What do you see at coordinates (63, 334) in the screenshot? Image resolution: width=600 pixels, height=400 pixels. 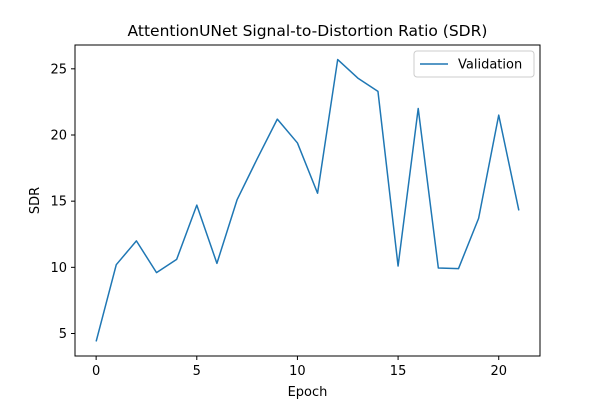 I see `y-tick-label: 5` at bounding box center [63, 334].